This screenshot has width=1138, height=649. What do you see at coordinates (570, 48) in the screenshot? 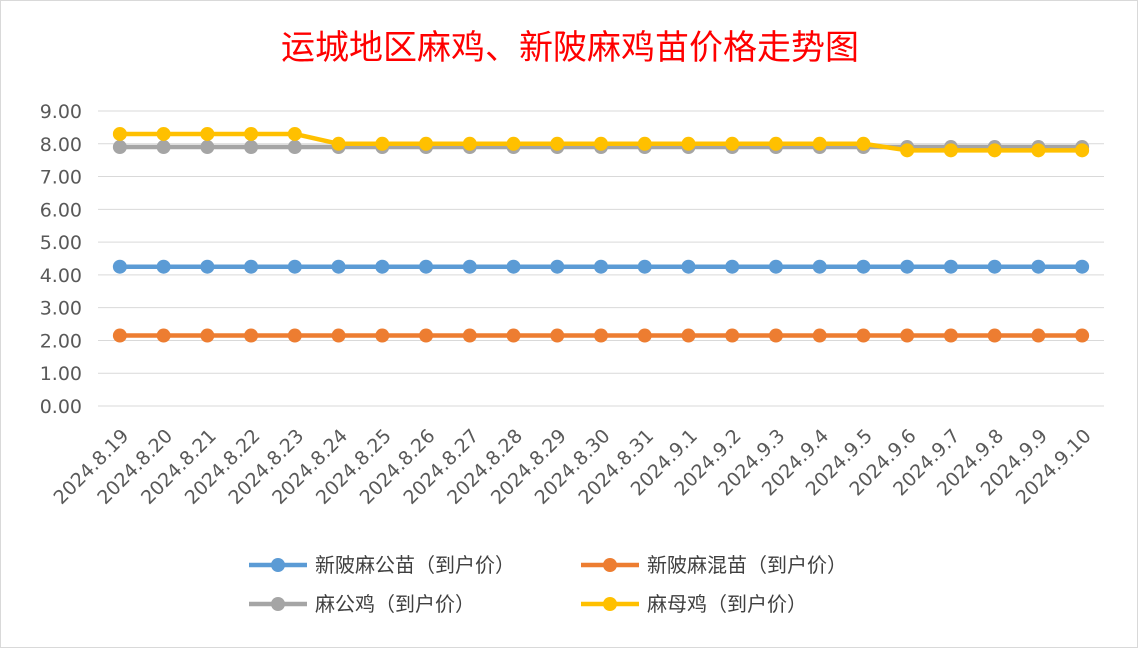
I see `chart-title: 运城地区麻鸡、新陂麻鸡苗价格走势图` at bounding box center [570, 48].